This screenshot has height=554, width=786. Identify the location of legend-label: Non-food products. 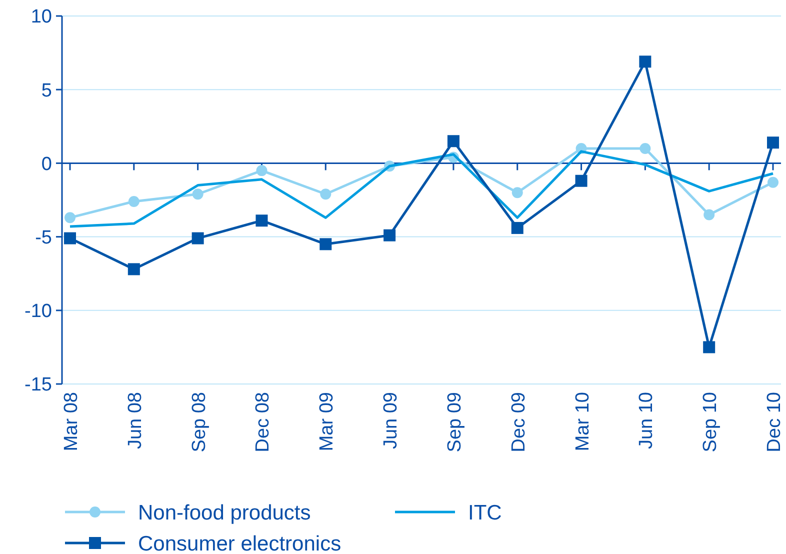
(224, 512).